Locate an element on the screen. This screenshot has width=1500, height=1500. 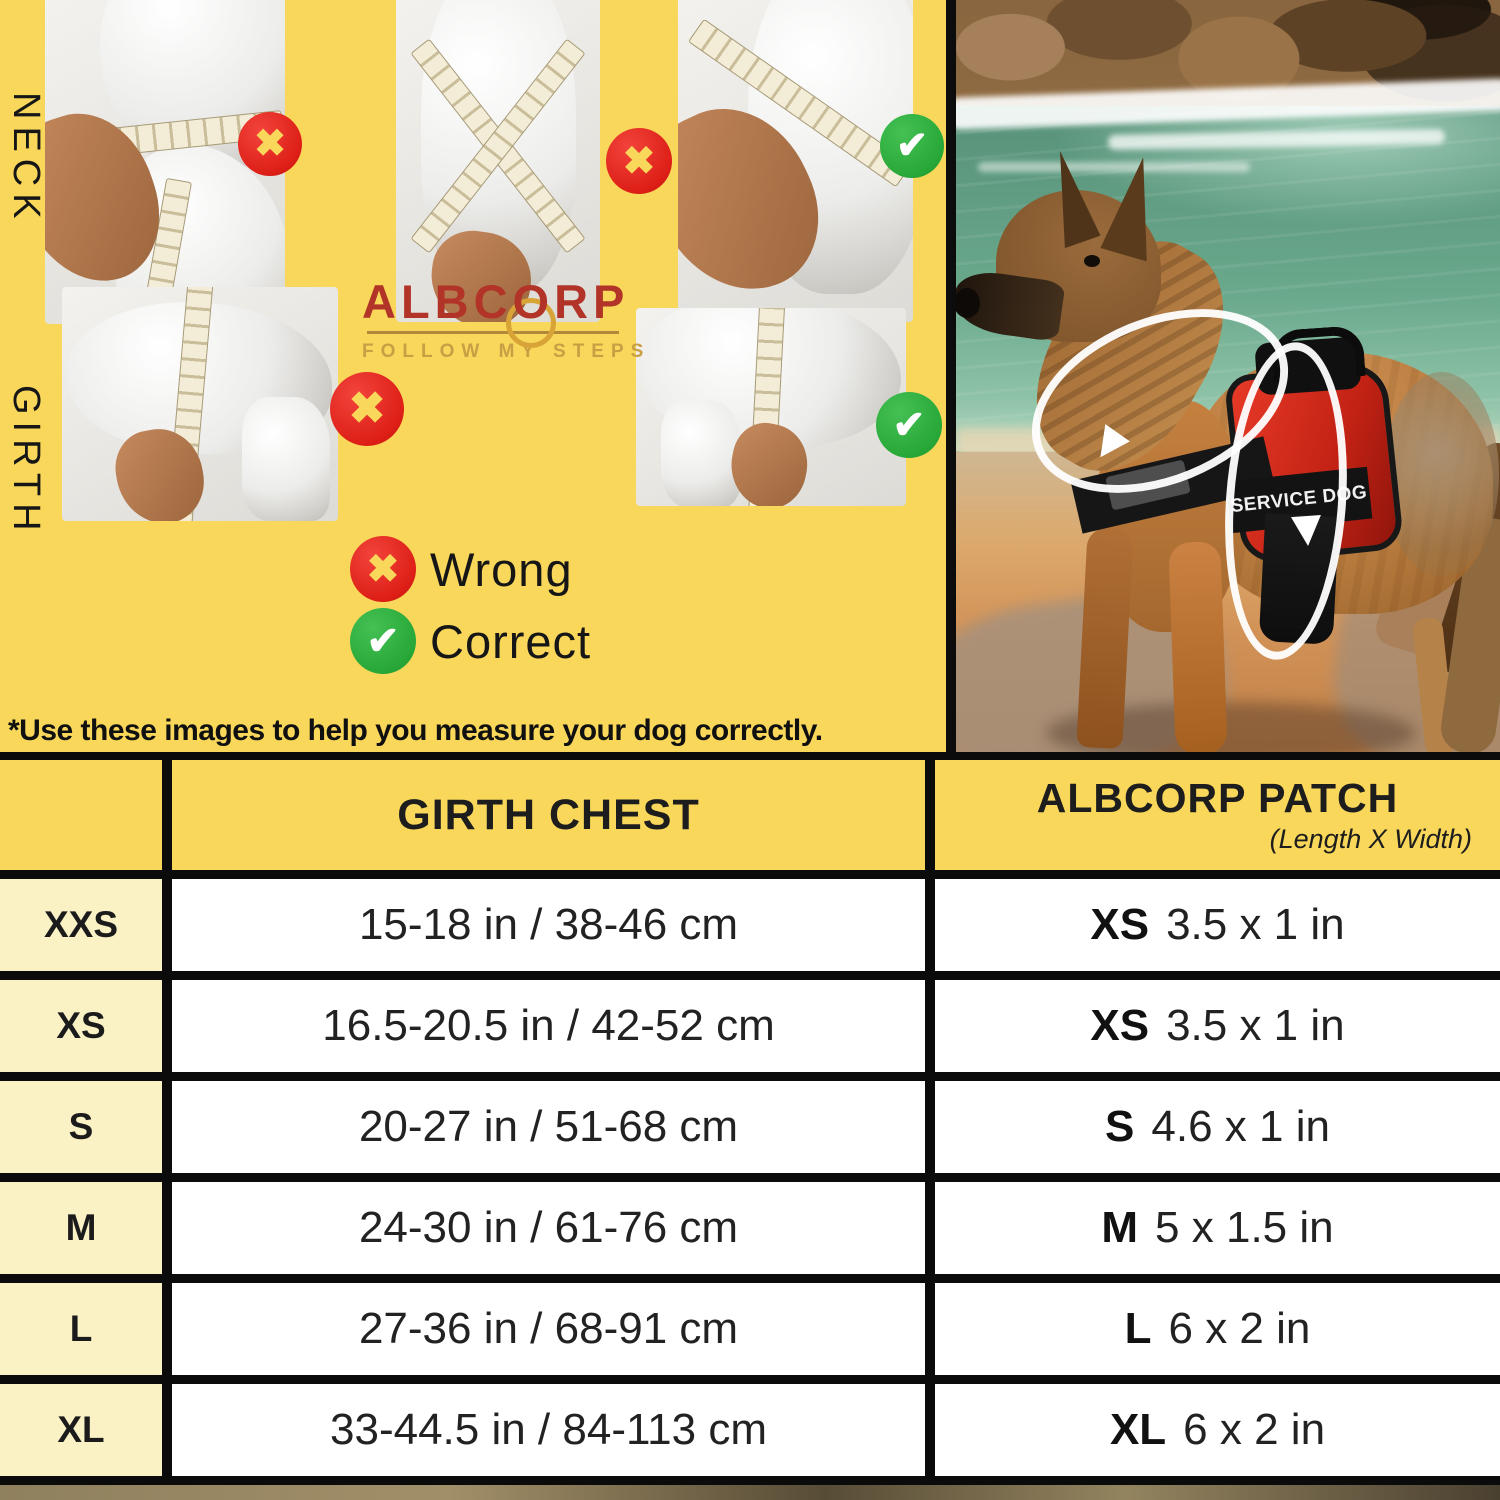
patch-dimensions: 4.6 x 1 in is located at coordinates (1240, 1126).